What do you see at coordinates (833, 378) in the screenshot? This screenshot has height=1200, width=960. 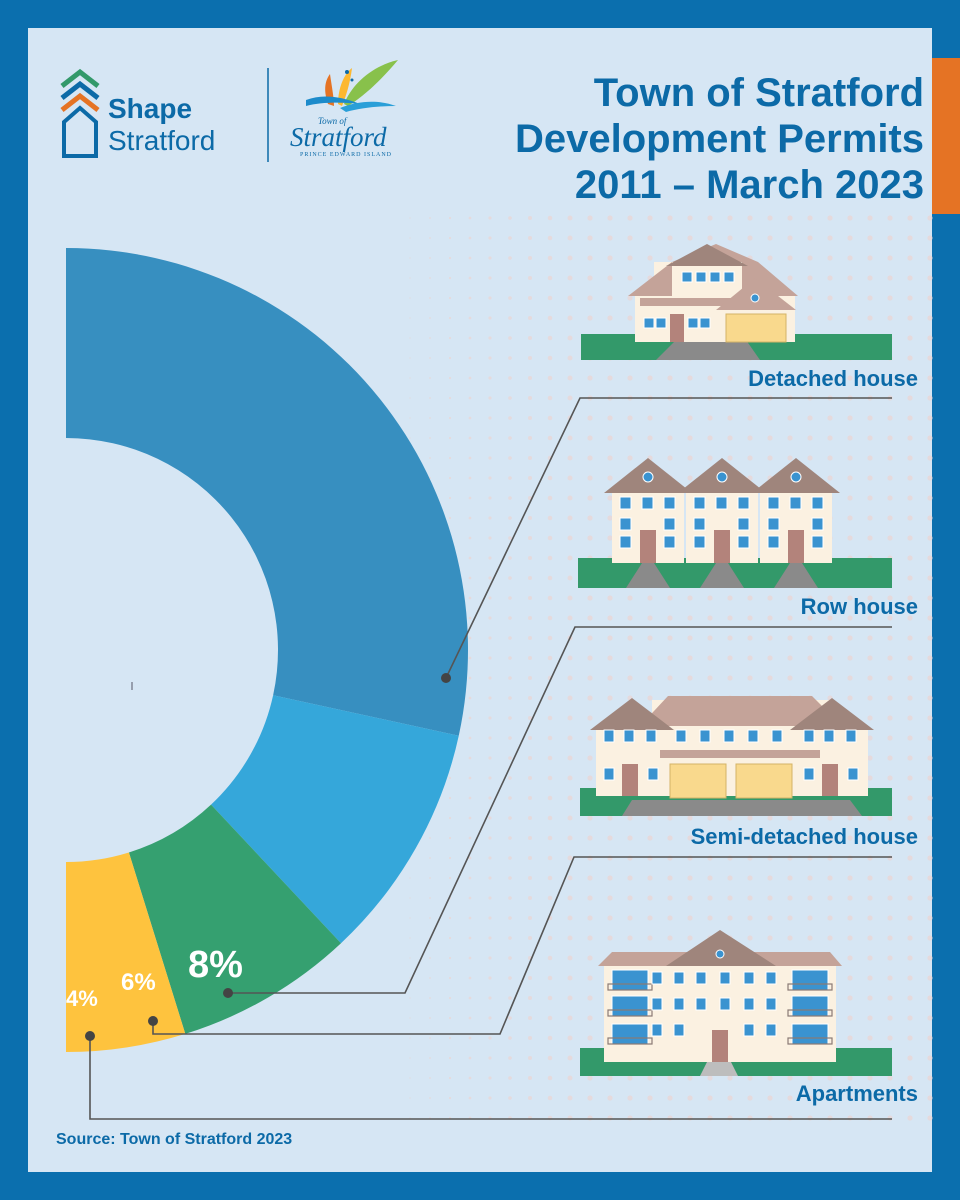 I see `category-label-detached: Detached house` at bounding box center [833, 378].